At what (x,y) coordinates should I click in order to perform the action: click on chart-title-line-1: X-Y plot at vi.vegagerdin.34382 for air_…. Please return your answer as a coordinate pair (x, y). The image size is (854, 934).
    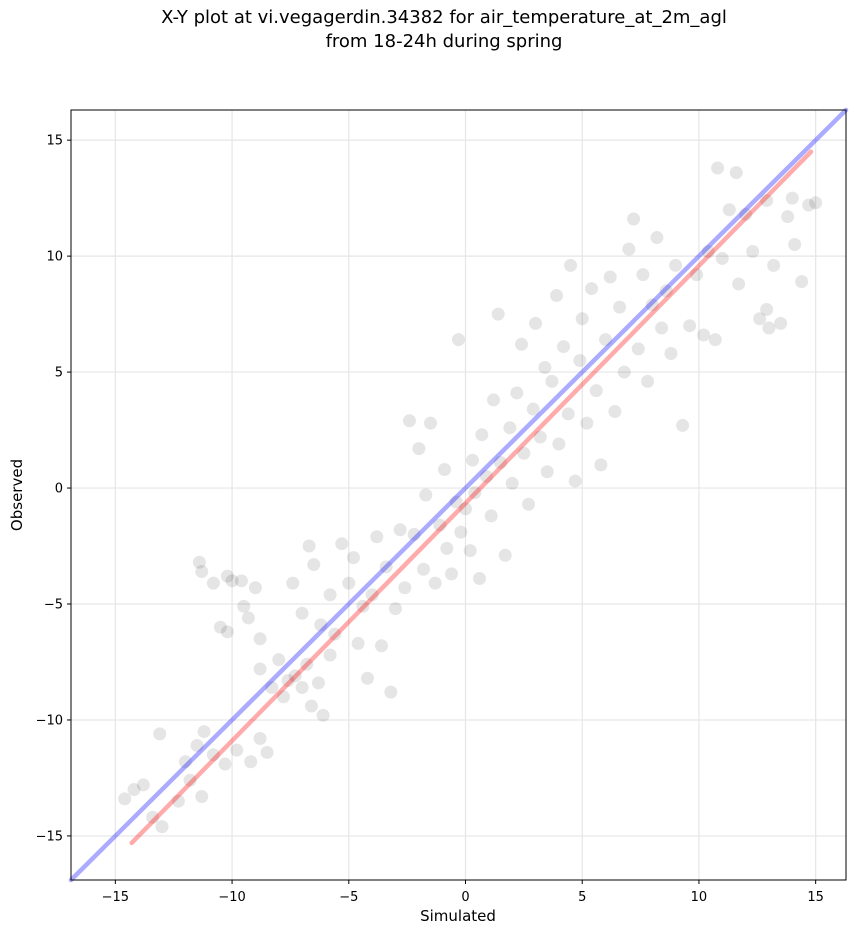
    Looking at the image, I should click on (444, 17).